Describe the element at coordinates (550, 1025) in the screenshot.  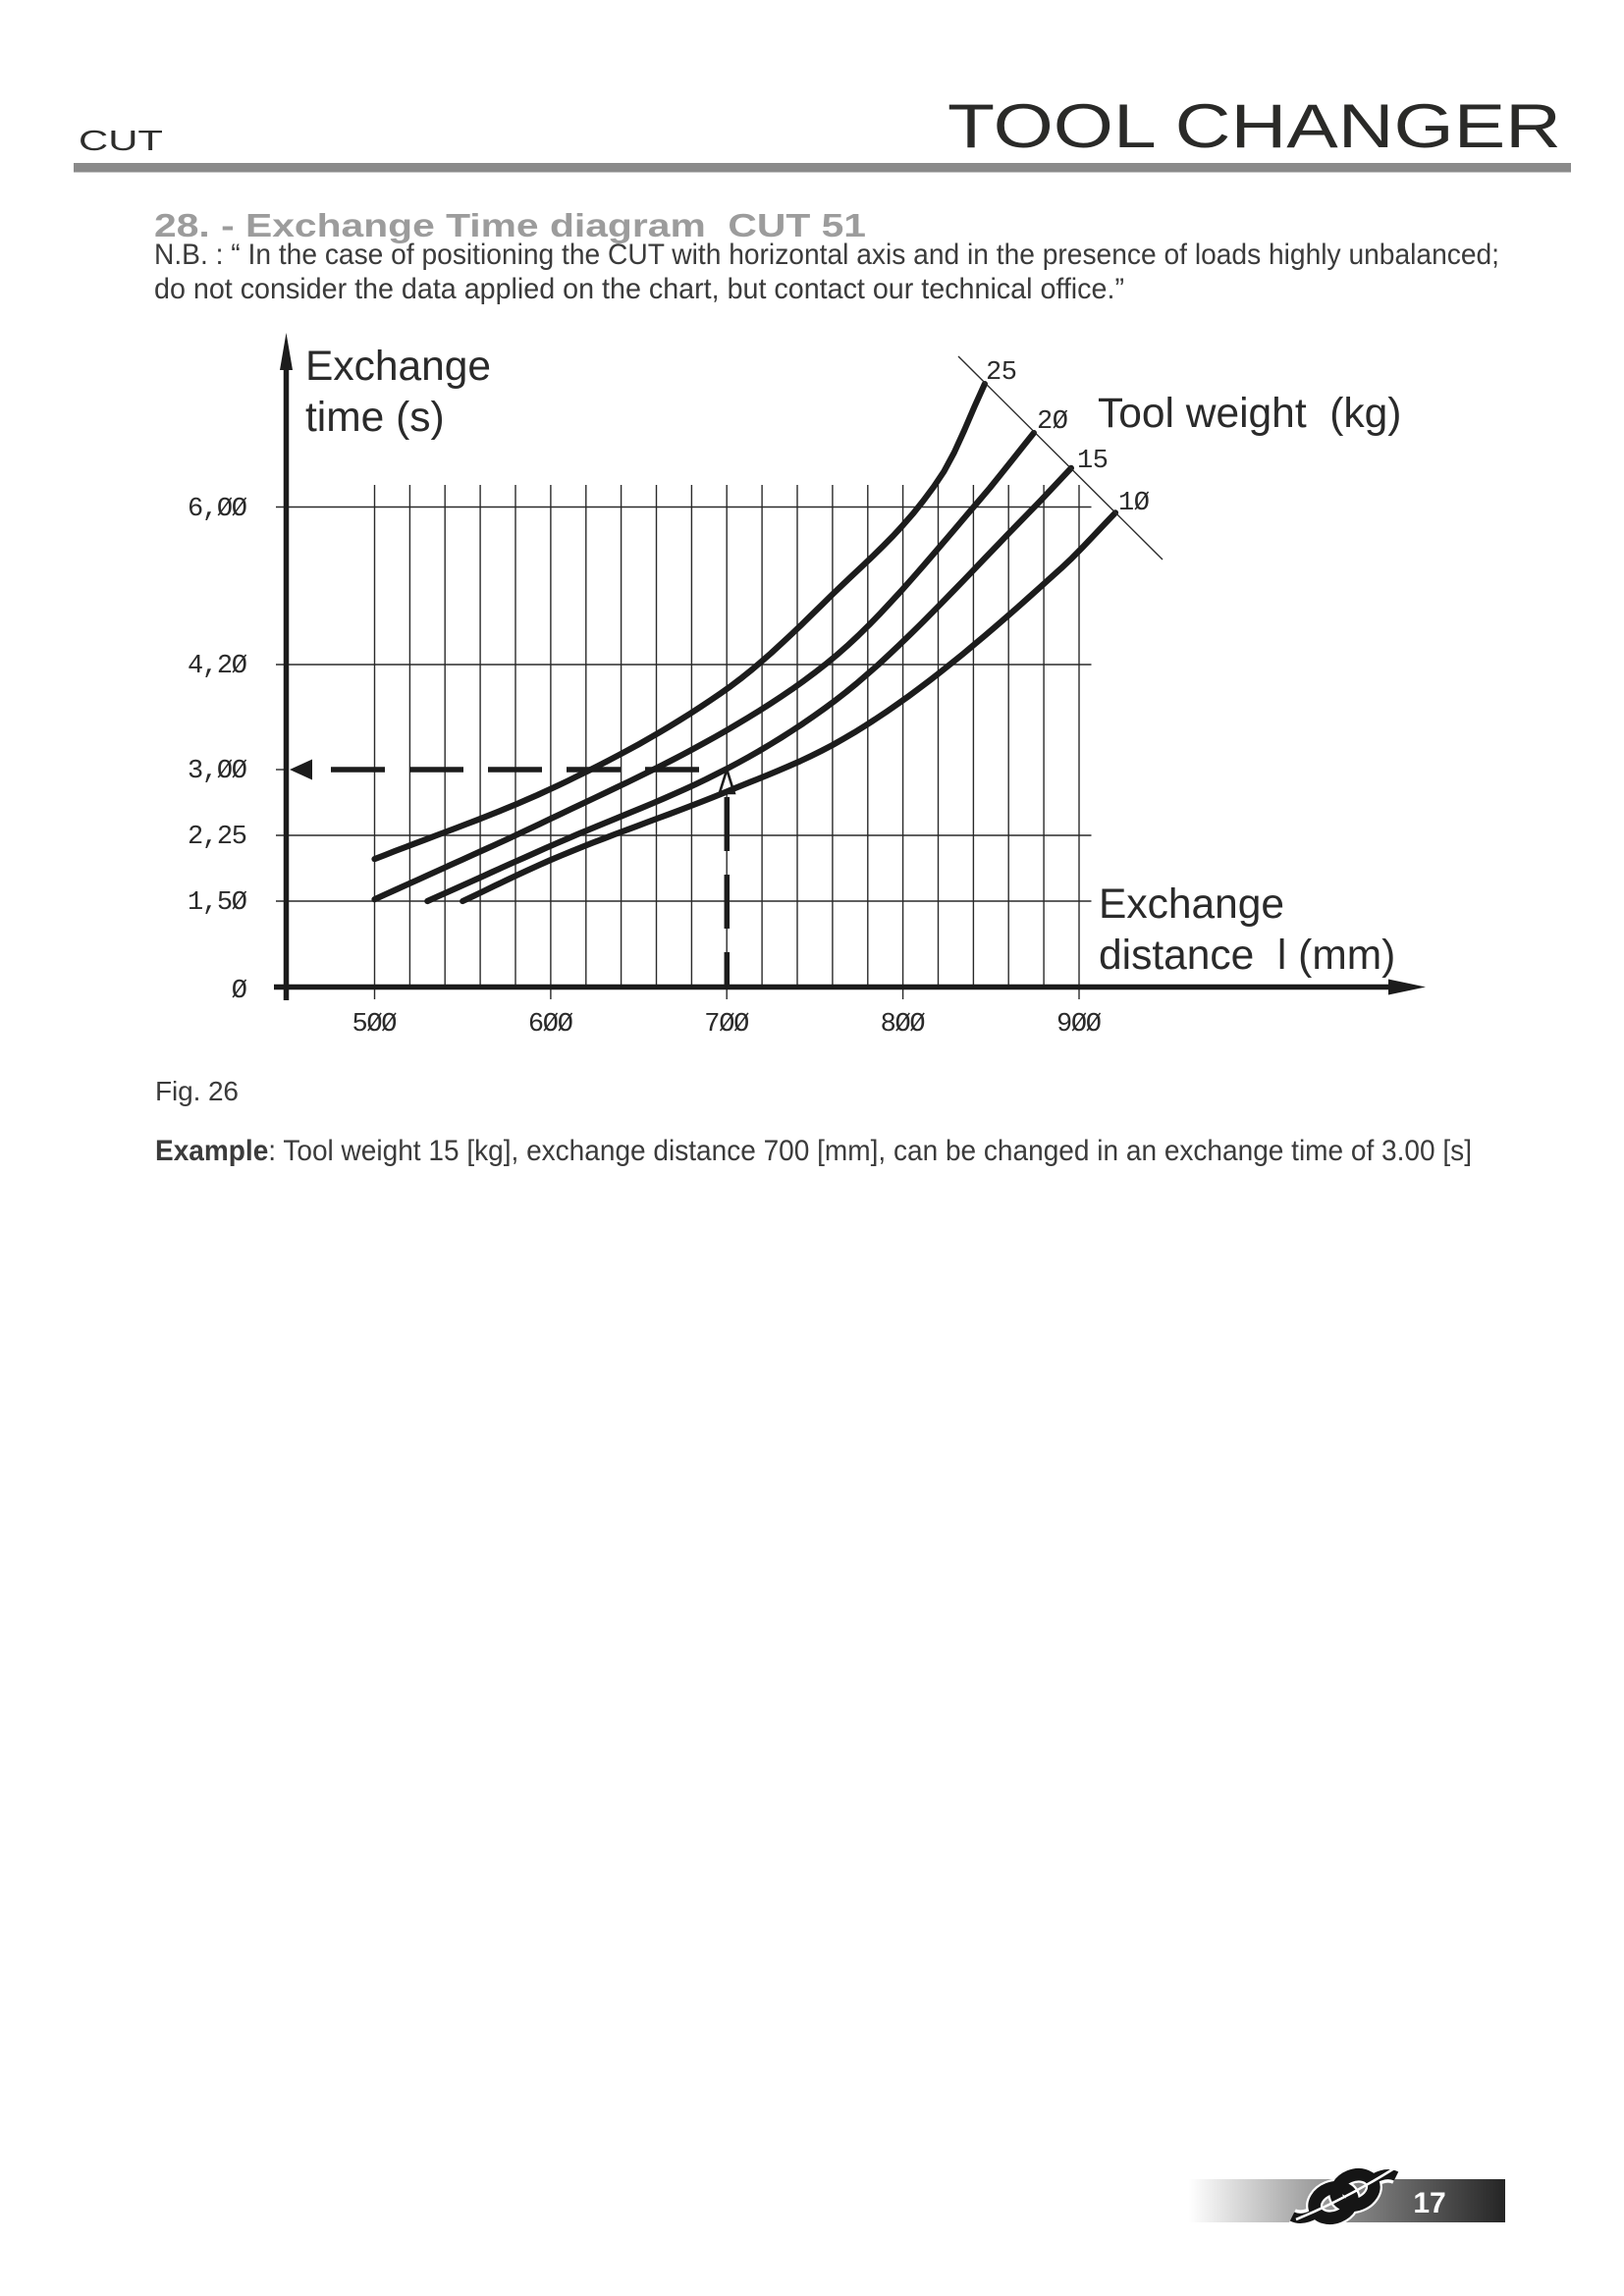
I see `svg-text: 6ØØ` at that location.